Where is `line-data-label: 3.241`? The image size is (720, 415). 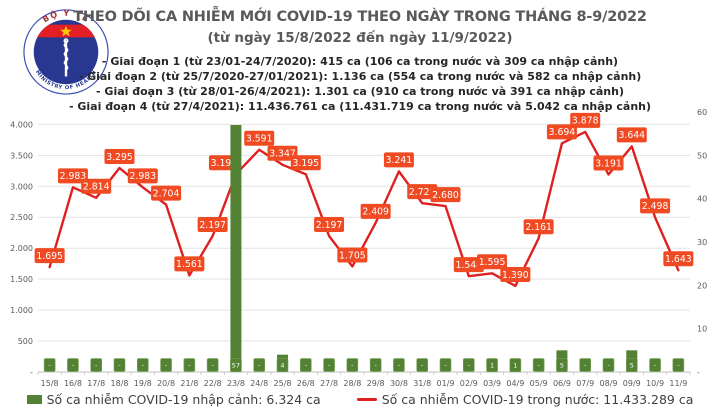 line-data-label: 3.241 is located at coordinates (399, 160).